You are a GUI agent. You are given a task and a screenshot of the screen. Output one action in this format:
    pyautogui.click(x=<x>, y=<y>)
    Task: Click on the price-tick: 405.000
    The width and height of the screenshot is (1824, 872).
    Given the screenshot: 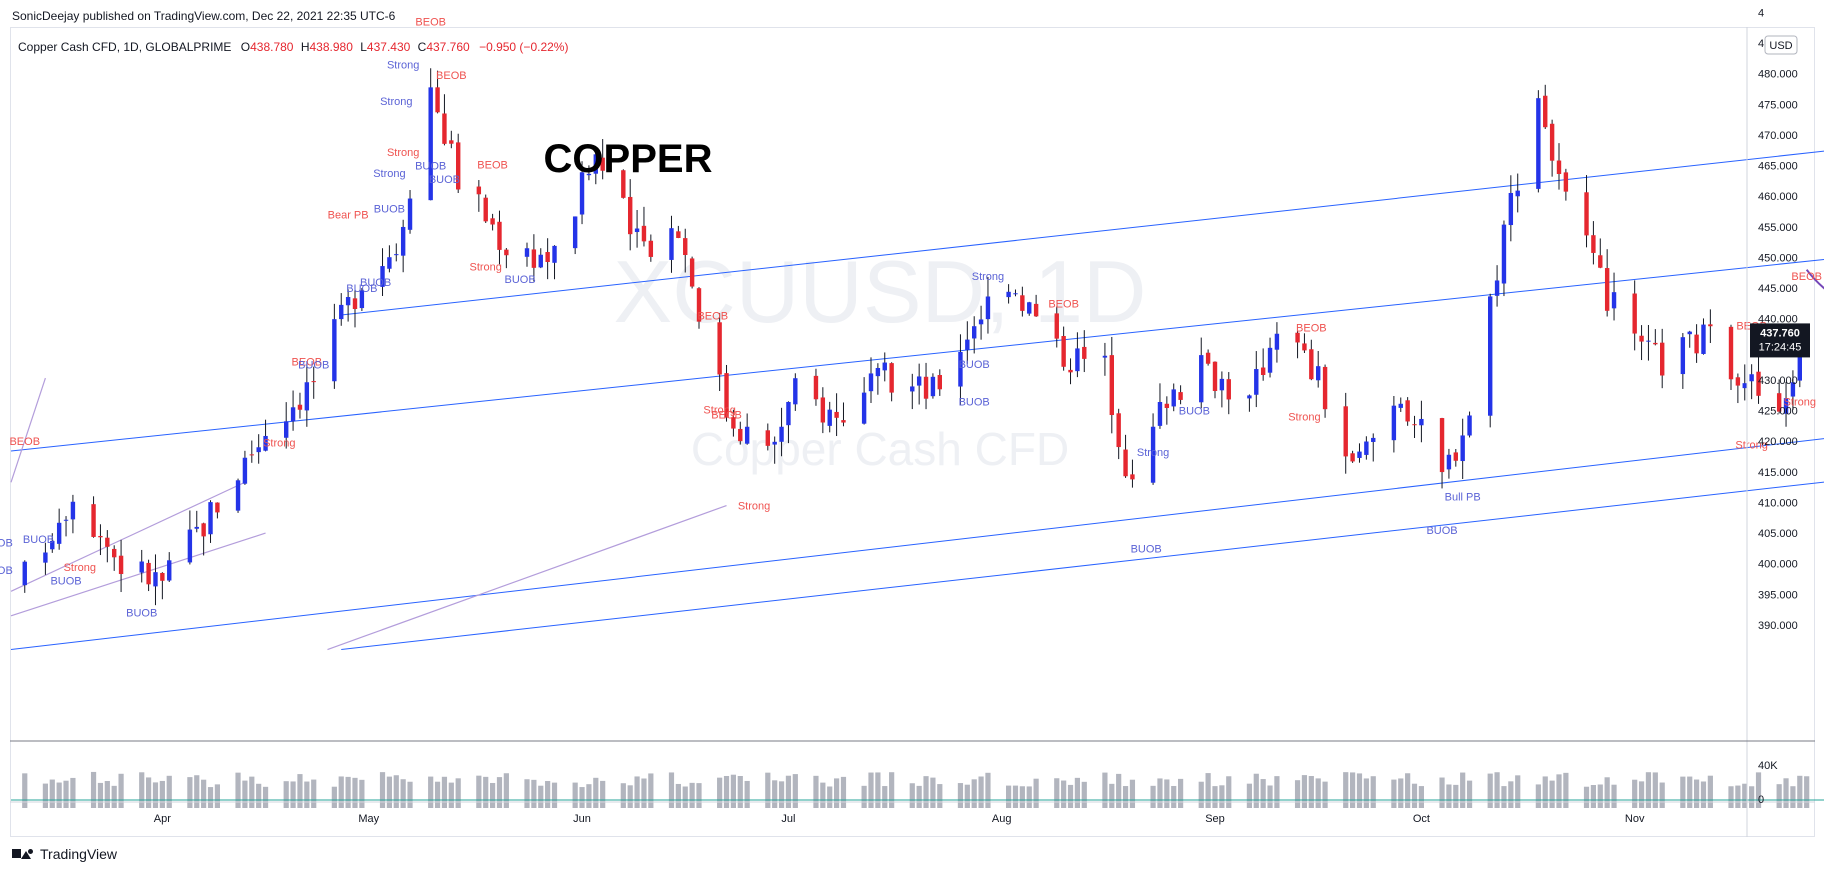 What is the action you would take?
    pyautogui.click(x=1778, y=534)
    